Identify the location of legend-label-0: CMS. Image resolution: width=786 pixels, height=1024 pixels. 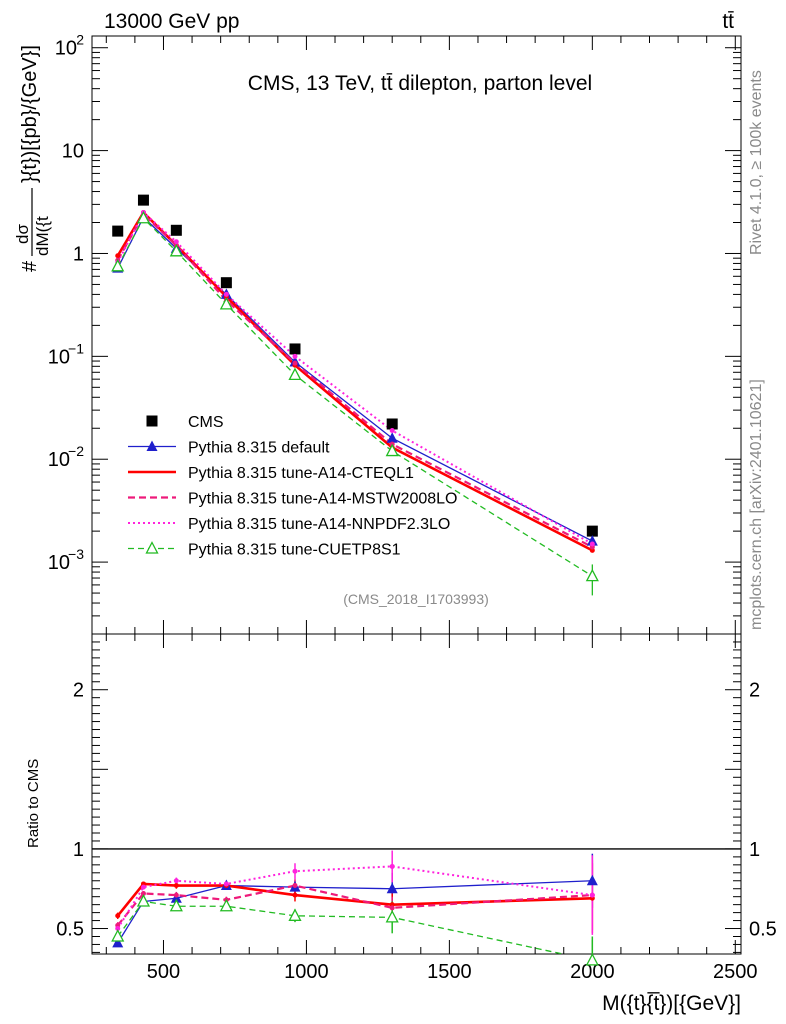
(206, 422).